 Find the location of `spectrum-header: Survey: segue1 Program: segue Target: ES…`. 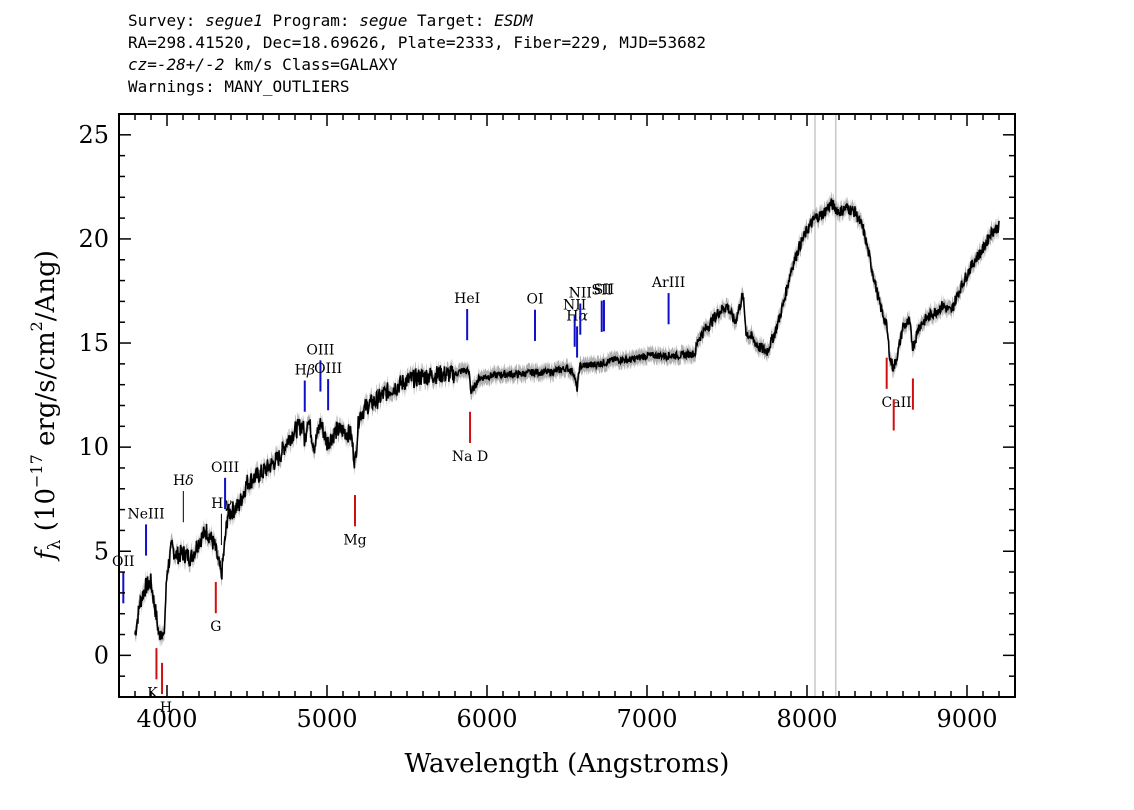

spectrum-header: Survey: segue1 Program: segue Target: ES… is located at coordinates (417, 54).